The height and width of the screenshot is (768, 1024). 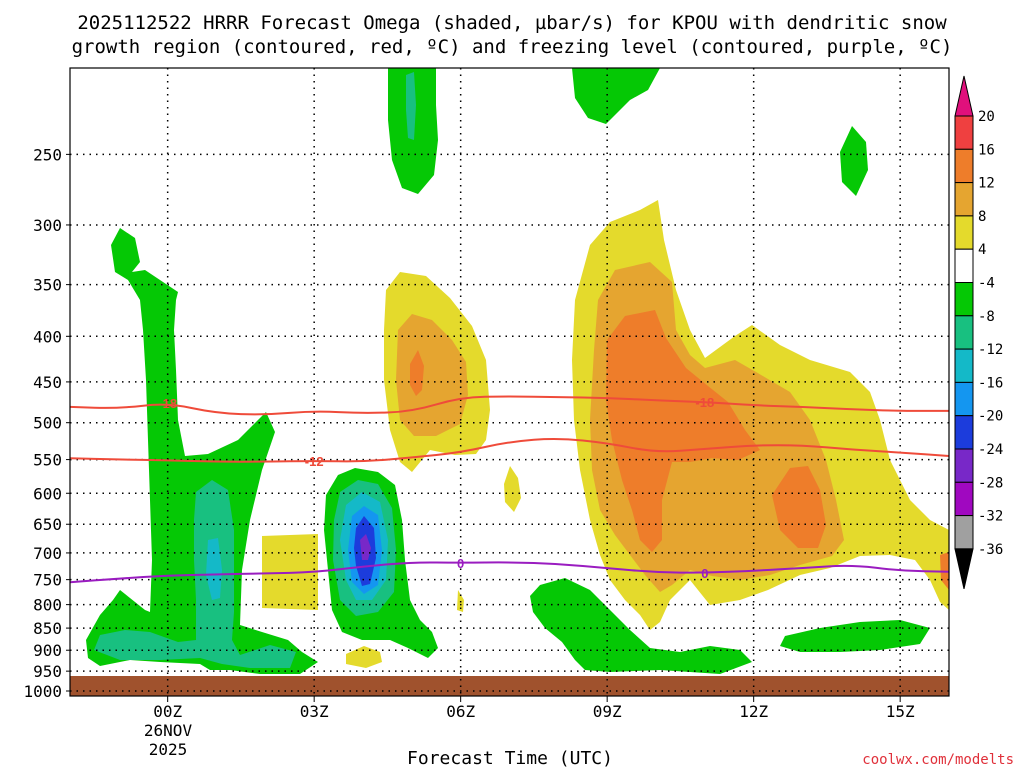 What do you see at coordinates (978, 332) in the screenshot?
I see `colorbar: 20 16 12 8 4 -4 -8 -12 -16 -20 -24 -28 -32 -36` at bounding box center [978, 332].